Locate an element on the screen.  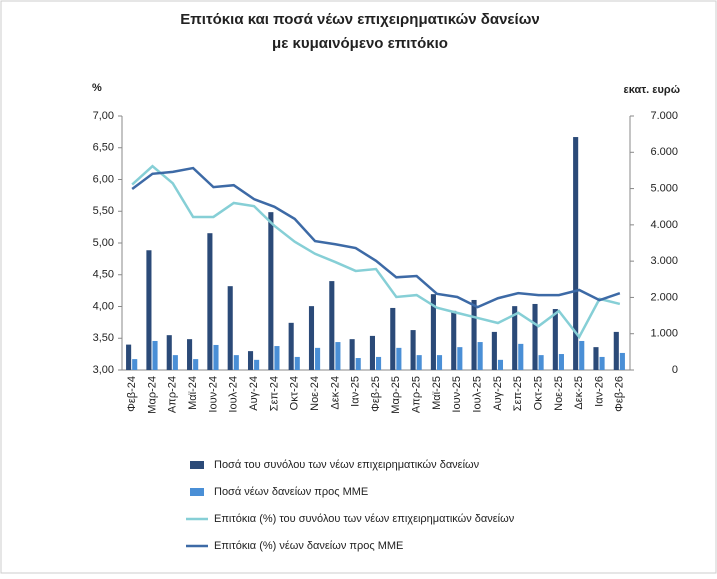
x-tick-label: Ιουλ-25 is located at coordinates (478, 394).